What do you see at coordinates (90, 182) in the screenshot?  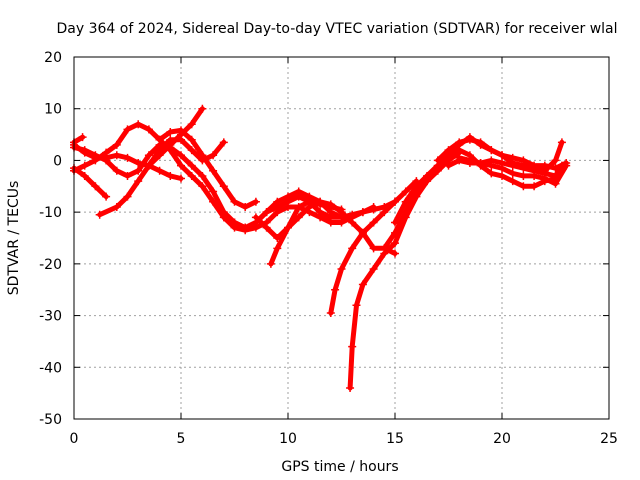 I see `series-arc4` at bounding box center [90, 182].